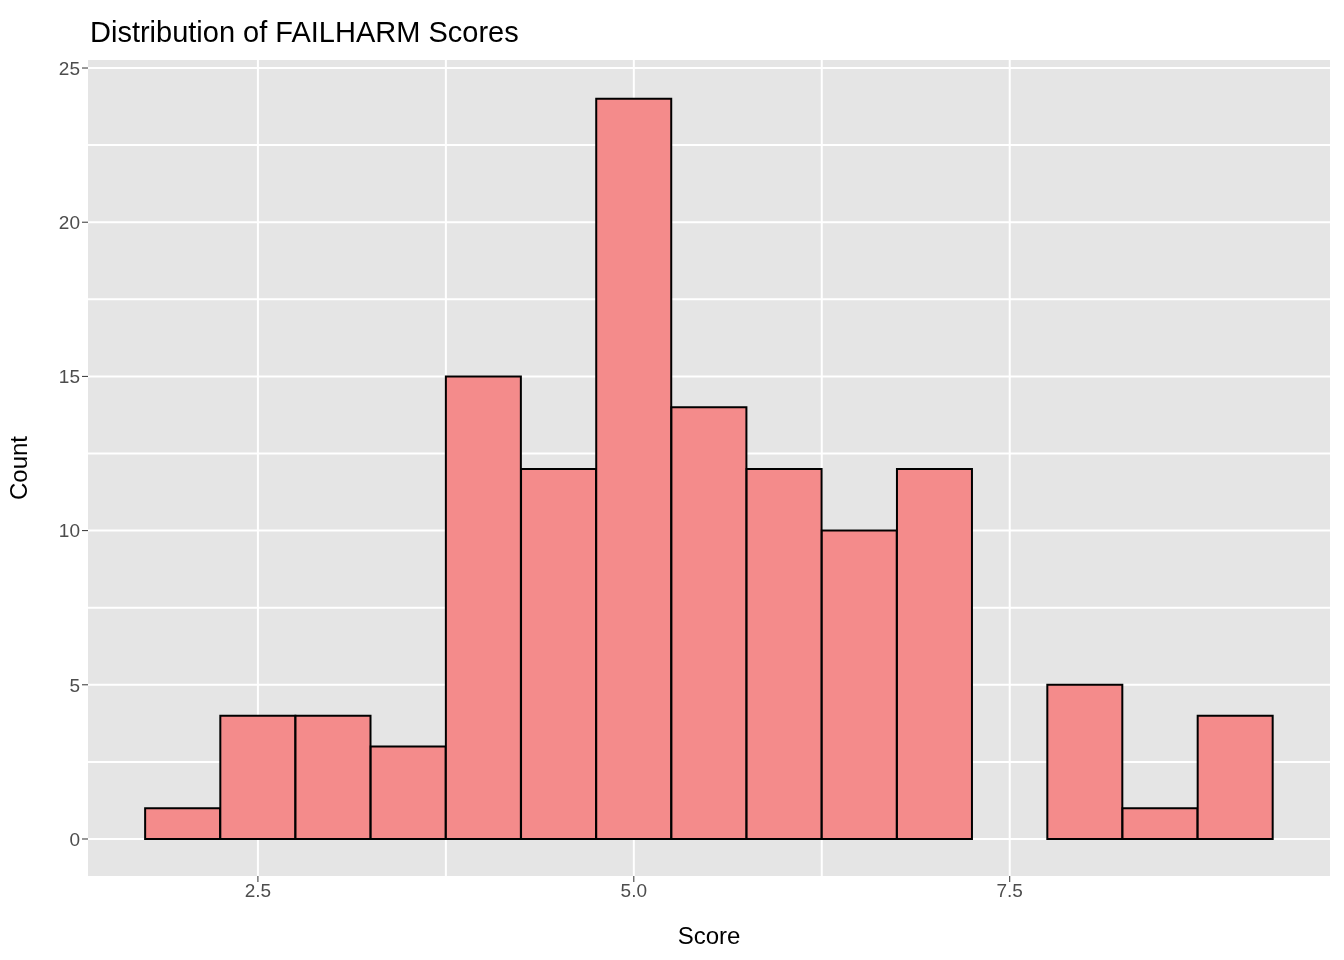  Describe the element at coordinates (1009, 891) in the screenshot. I see `x-tick-label: 7.5` at that location.